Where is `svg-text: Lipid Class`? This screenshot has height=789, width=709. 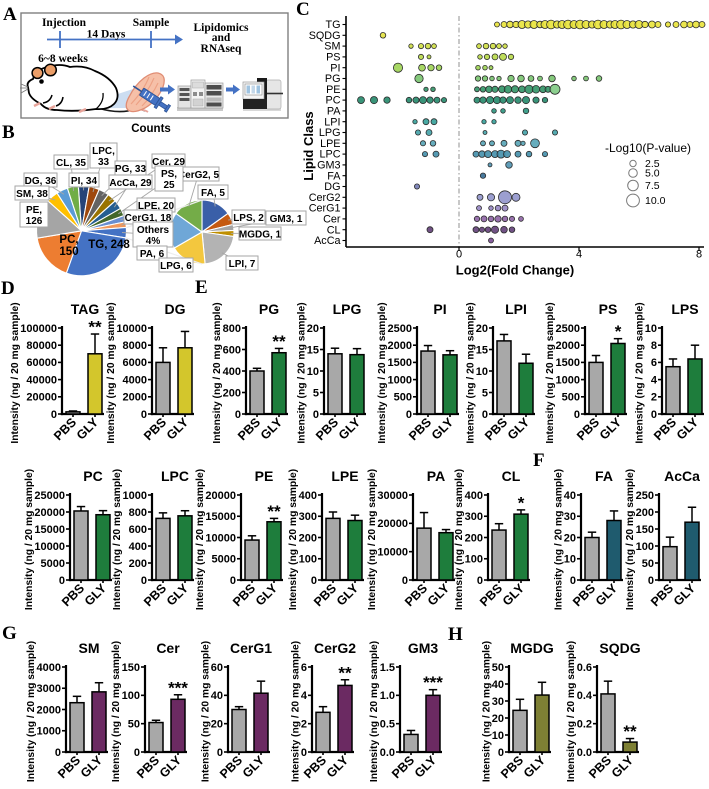 svg-text: Lipid Class is located at coordinates (308, 145).